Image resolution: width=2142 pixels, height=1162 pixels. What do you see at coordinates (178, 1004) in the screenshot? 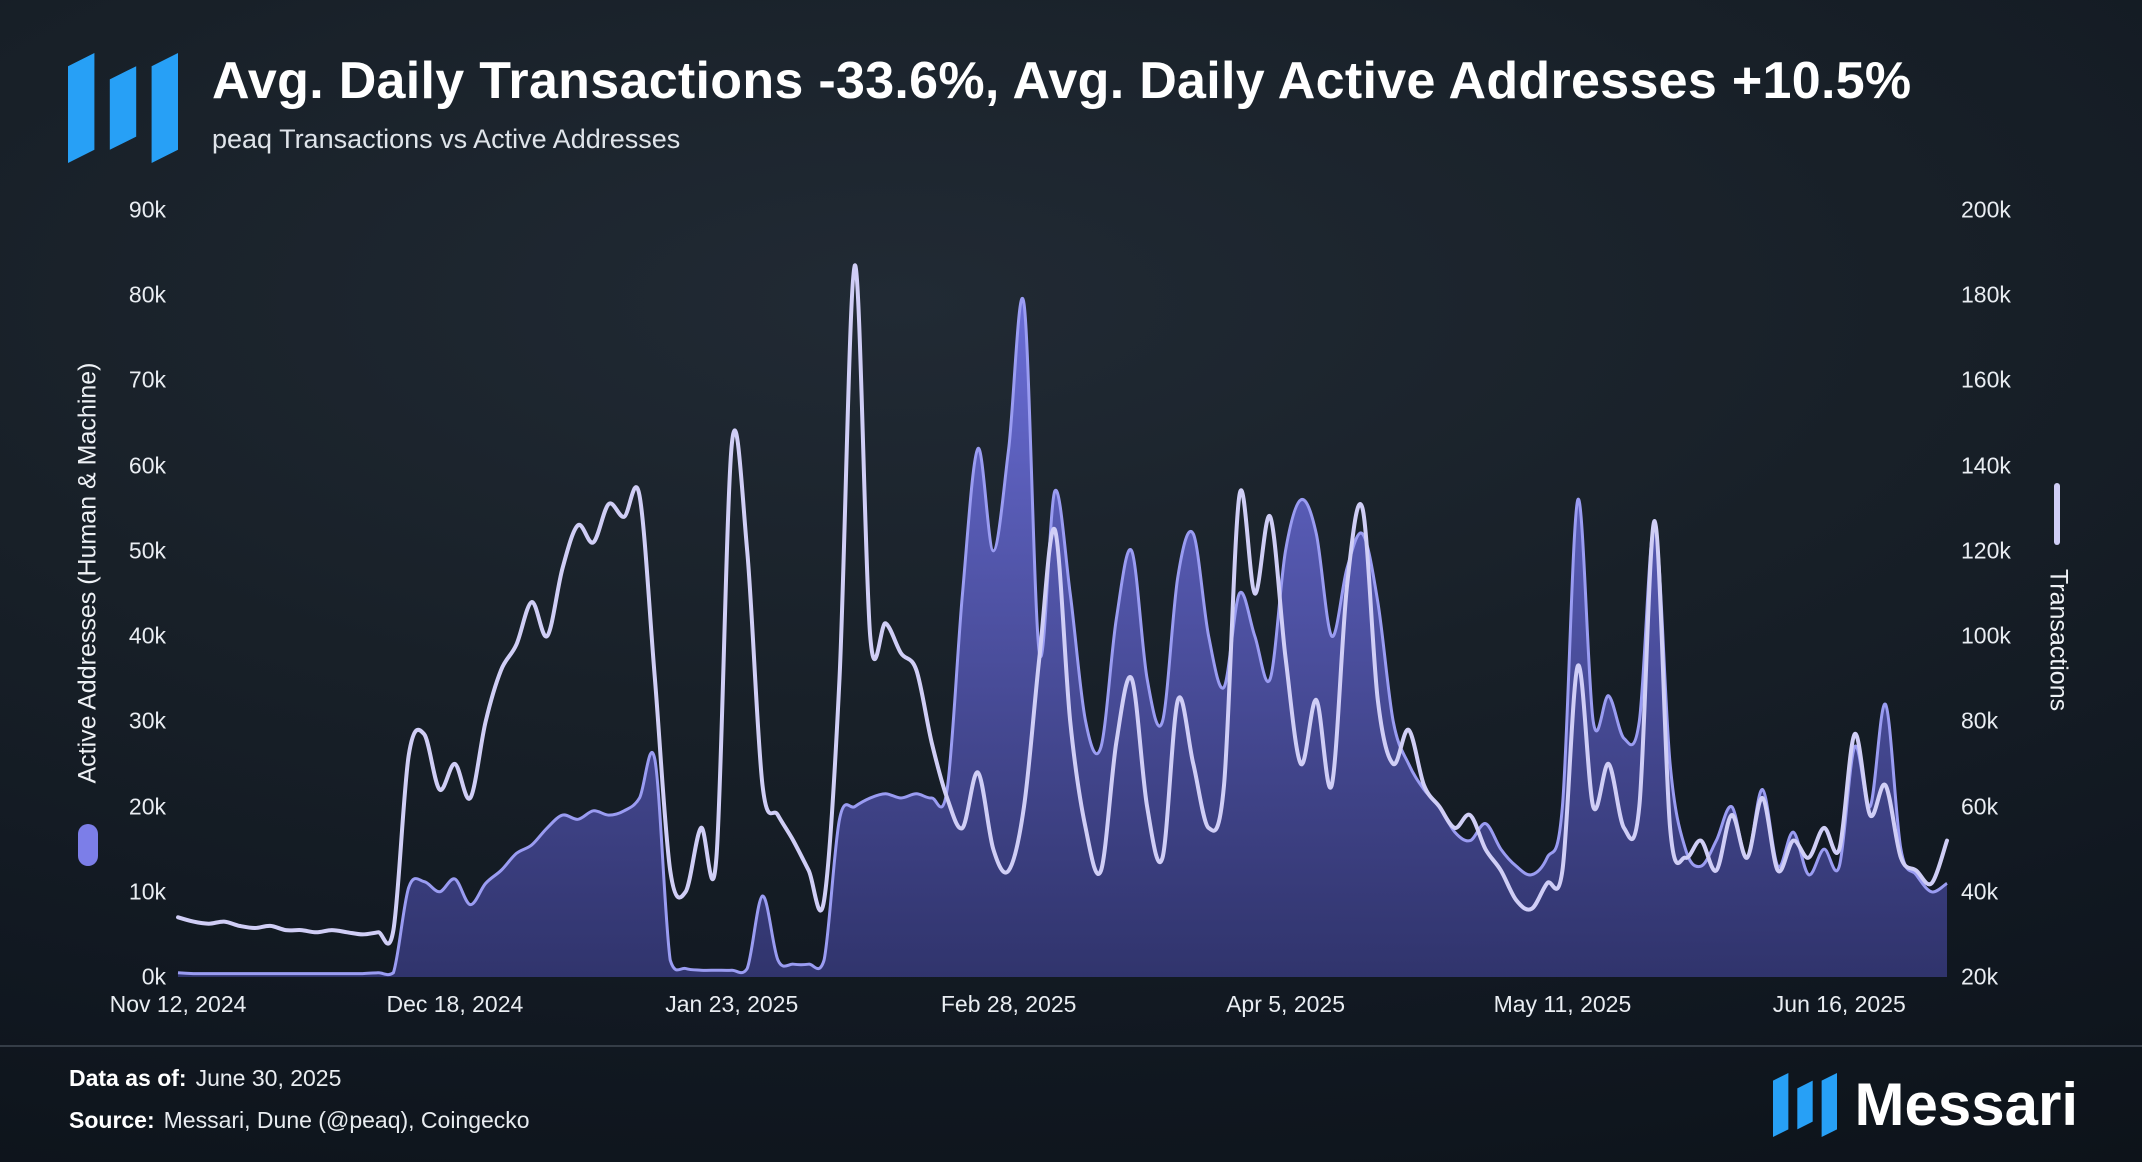
I see `x-axis-tick: Nov 12, 2024` at bounding box center [178, 1004].